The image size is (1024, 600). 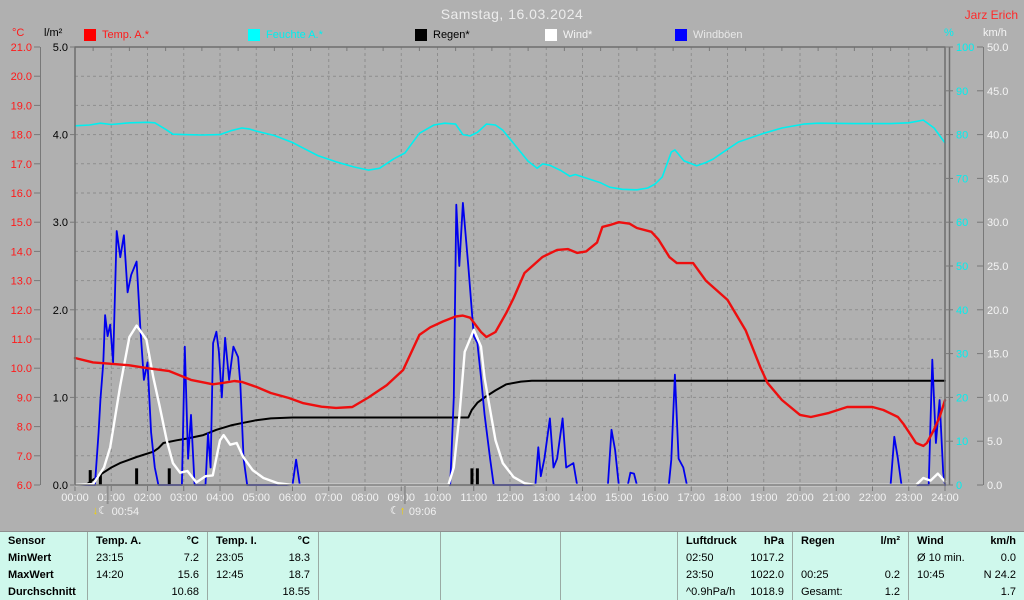 I want to click on svg-text: 2.0, so click(x=60, y=311).